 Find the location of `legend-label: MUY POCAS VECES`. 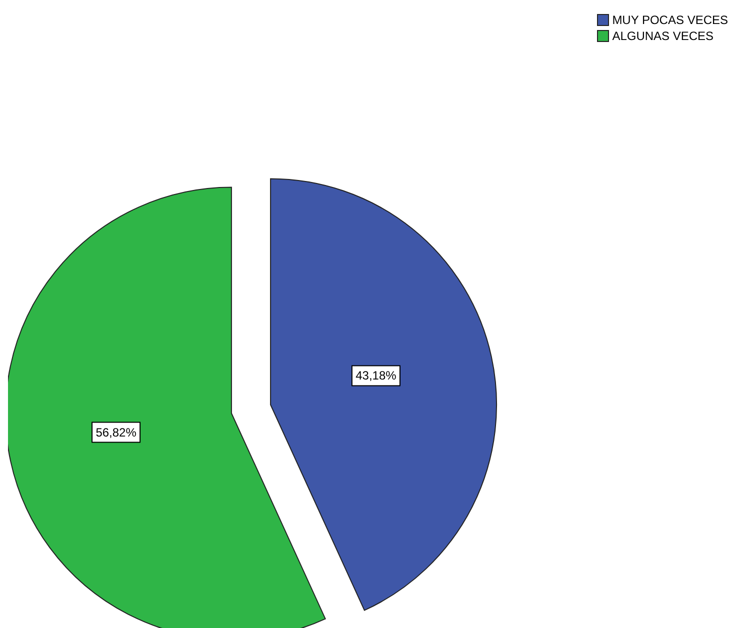

legend-label: MUY POCAS VECES is located at coordinates (670, 20).